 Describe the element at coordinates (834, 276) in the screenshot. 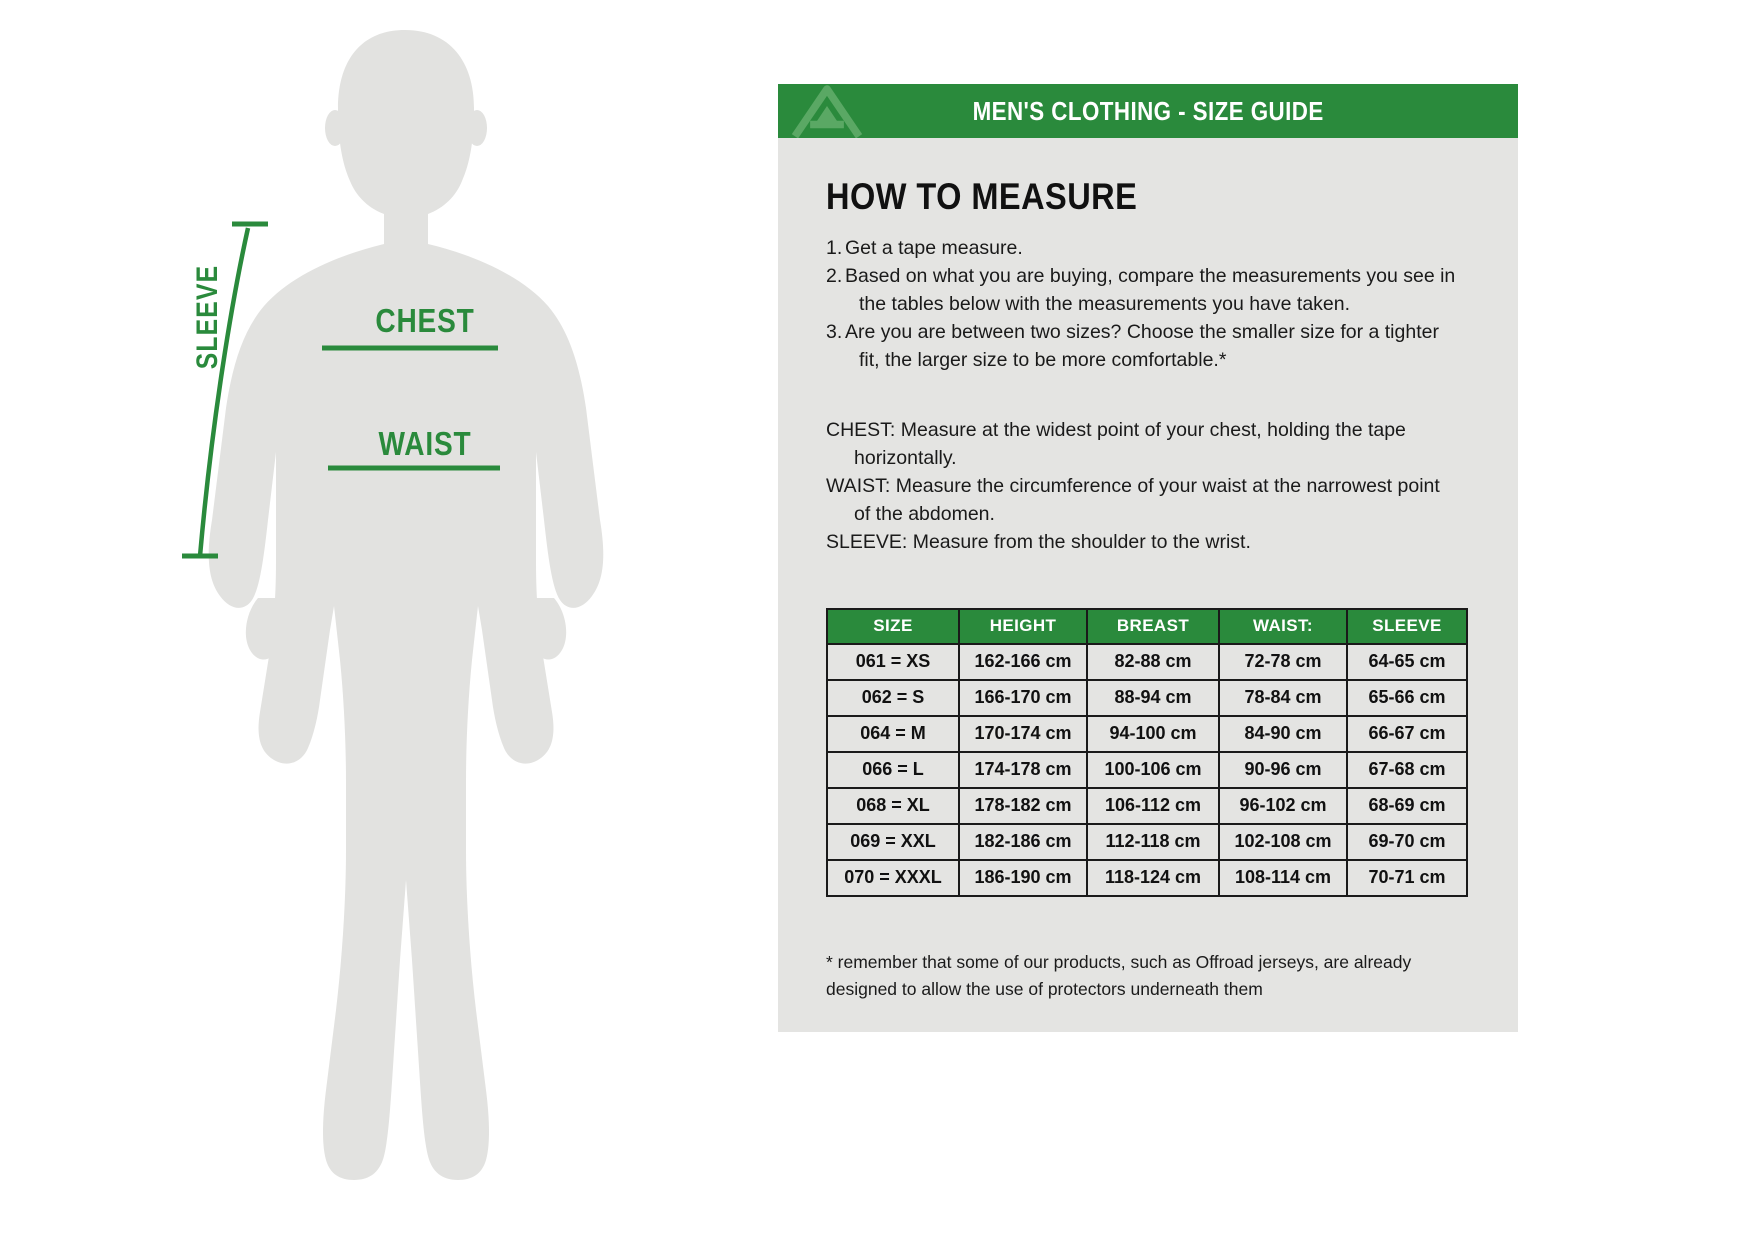

I see `step-number: 2.` at that location.